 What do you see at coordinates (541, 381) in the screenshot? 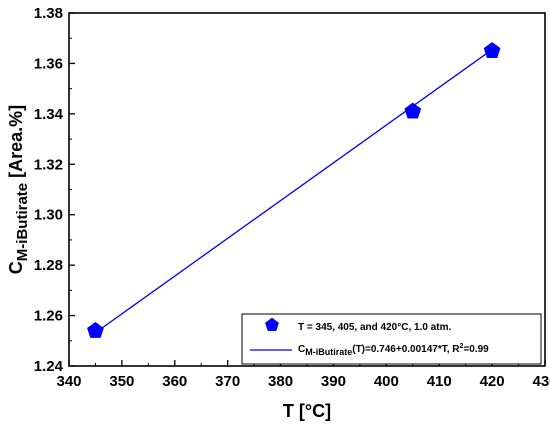
I see `x-tick-label: 430` at bounding box center [541, 381].